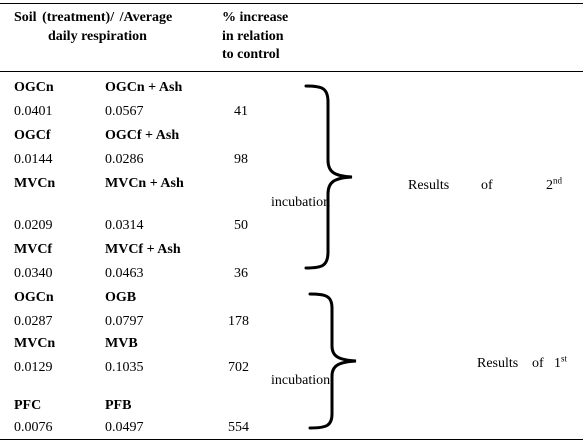 The height and width of the screenshot is (442, 583). What do you see at coordinates (33, 225) in the screenshot?
I see `row-control-value: 0.0209` at bounding box center [33, 225].